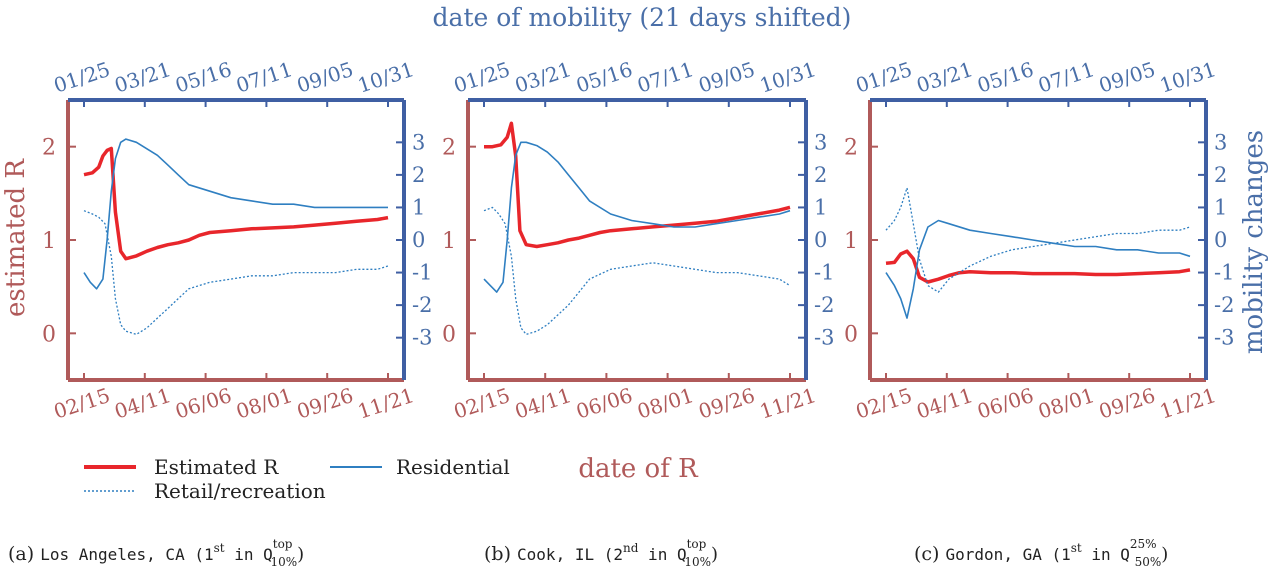 This screenshot has height=578, width=1280. What do you see at coordinates (16, 237) in the screenshot?
I see `left-axis-label: estimated R` at bounding box center [16, 237].